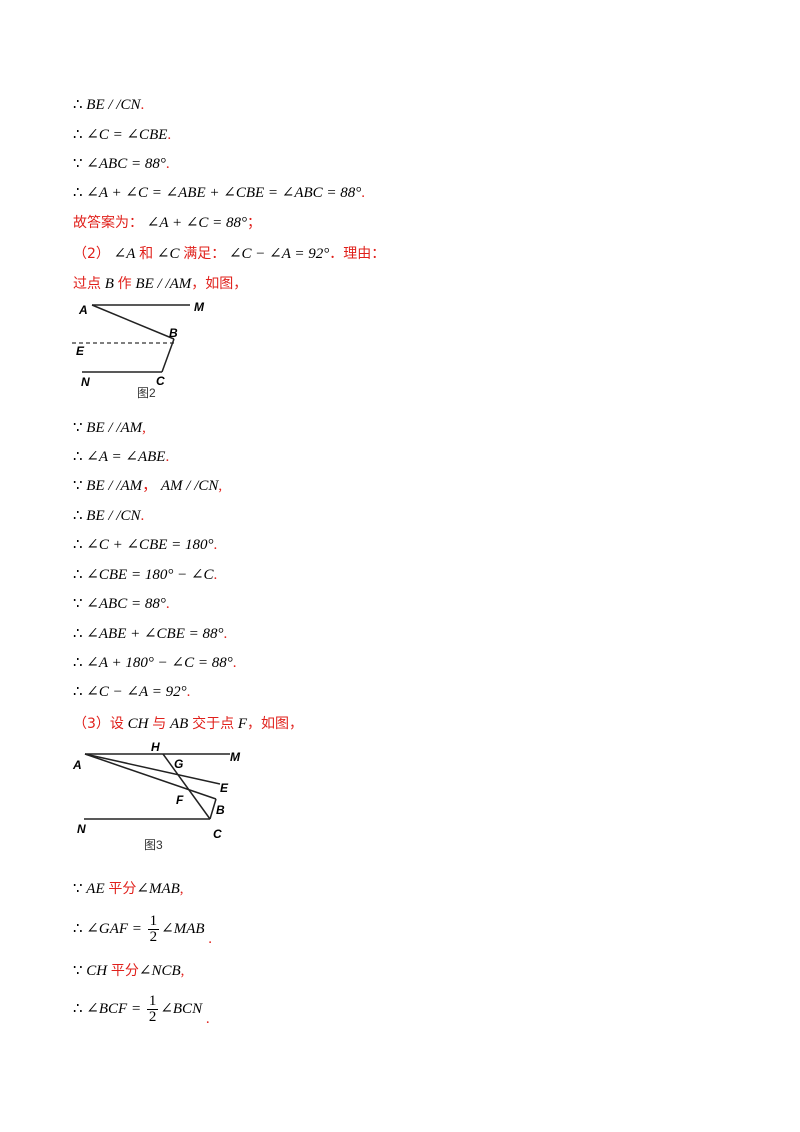  I want to click on proof-line-20: ∴ ∠GAF = 1 2 ∠MAB ., so click(142, 929).